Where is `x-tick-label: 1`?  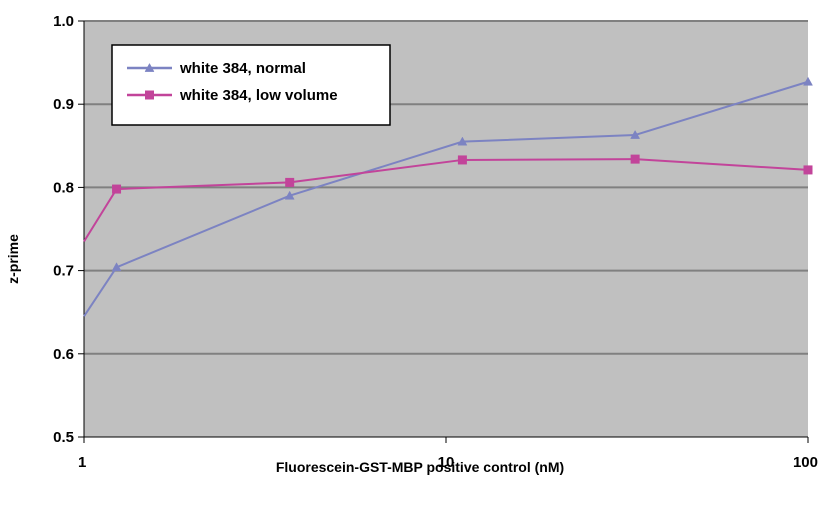 x-tick-label: 1 is located at coordinates (82, 462).